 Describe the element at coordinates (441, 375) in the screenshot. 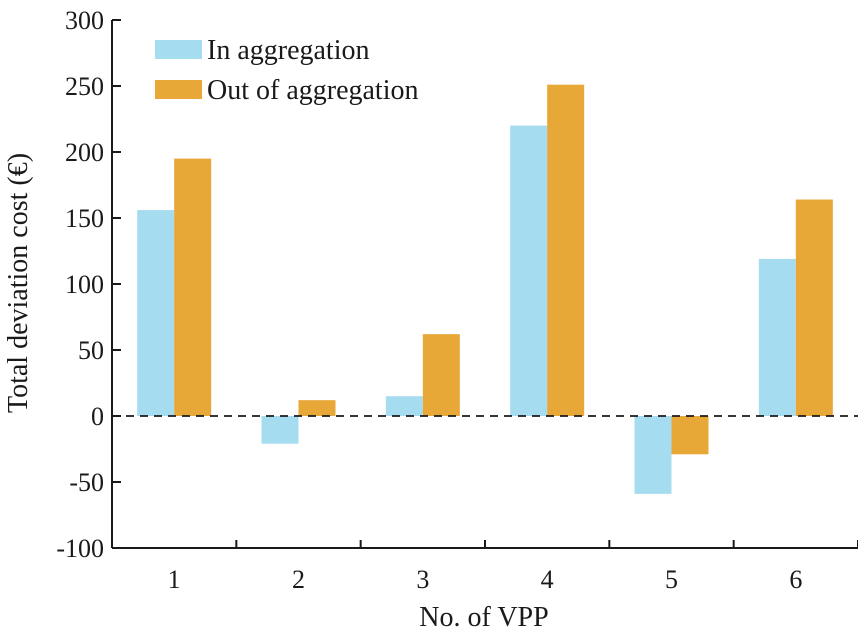

I see `bar-vpp-3-out-of-aggregation` at that location.